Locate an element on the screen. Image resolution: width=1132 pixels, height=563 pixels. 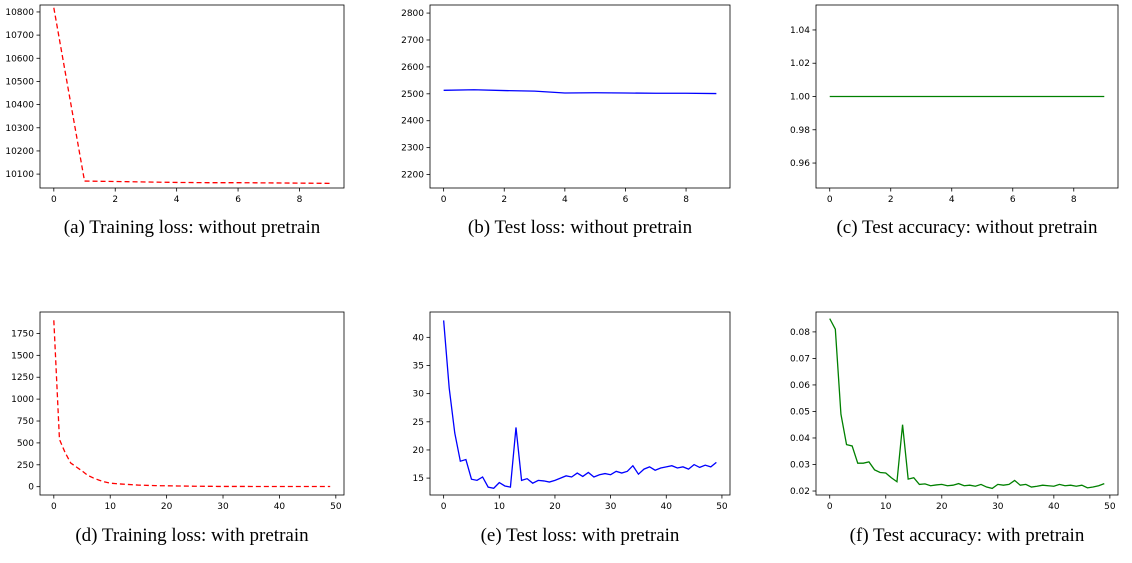
y-tick-label: 2600 is located at coordinates (412, 68).